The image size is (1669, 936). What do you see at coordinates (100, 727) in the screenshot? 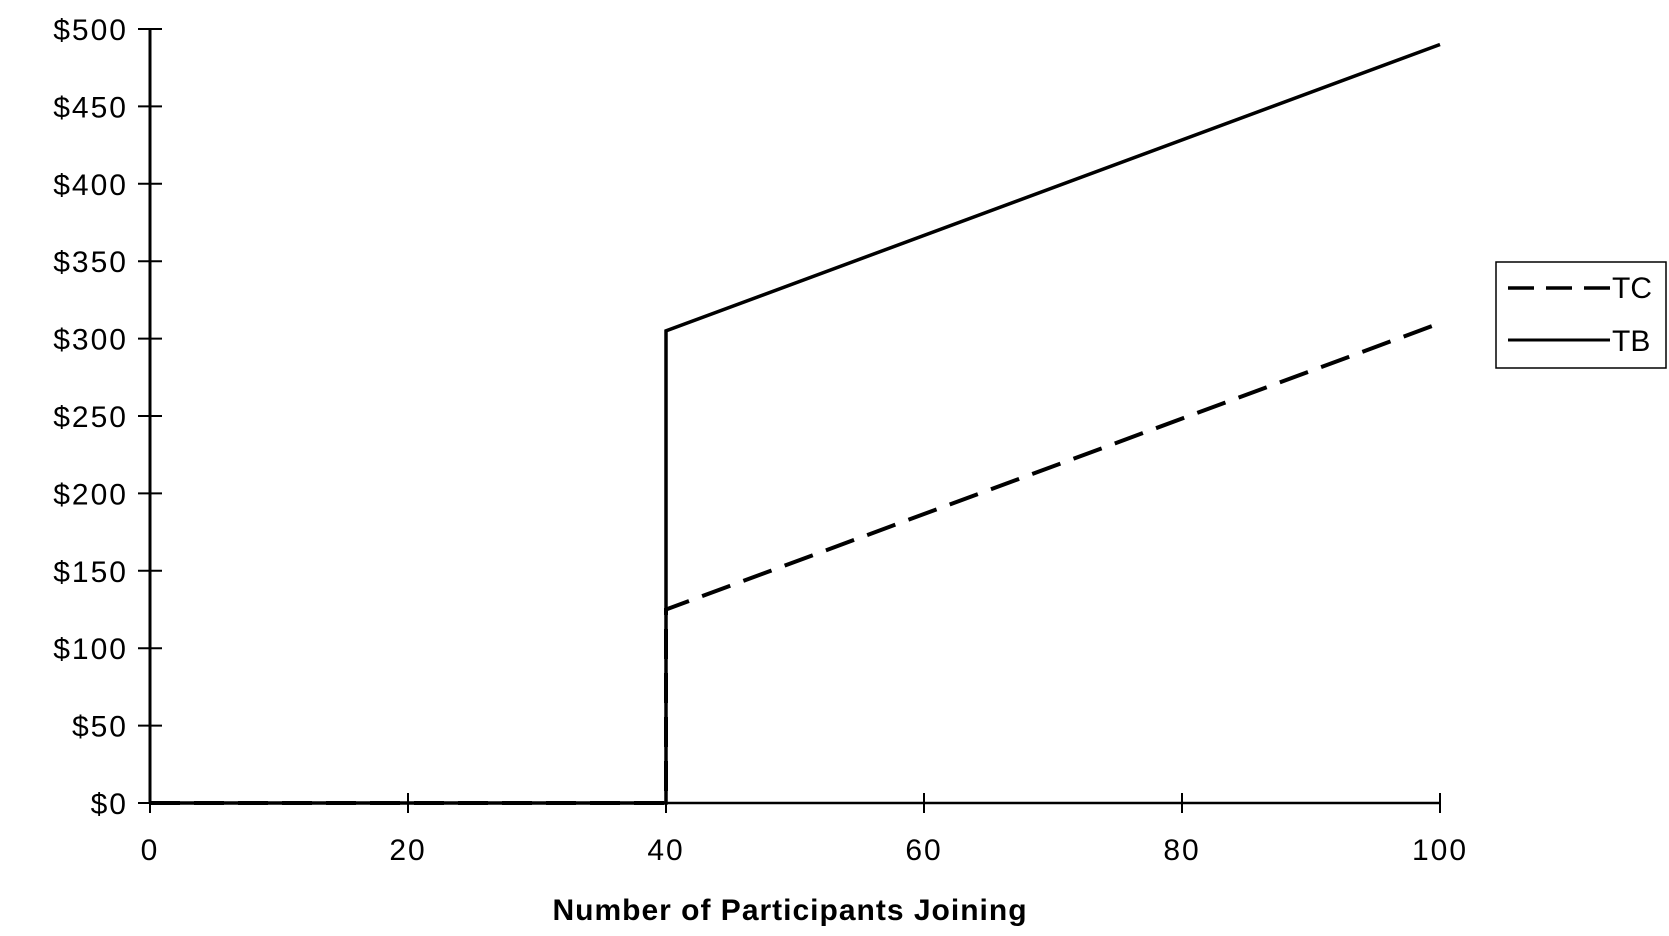
I see `y-tick-label: $50` at bounding box center [100, 727].